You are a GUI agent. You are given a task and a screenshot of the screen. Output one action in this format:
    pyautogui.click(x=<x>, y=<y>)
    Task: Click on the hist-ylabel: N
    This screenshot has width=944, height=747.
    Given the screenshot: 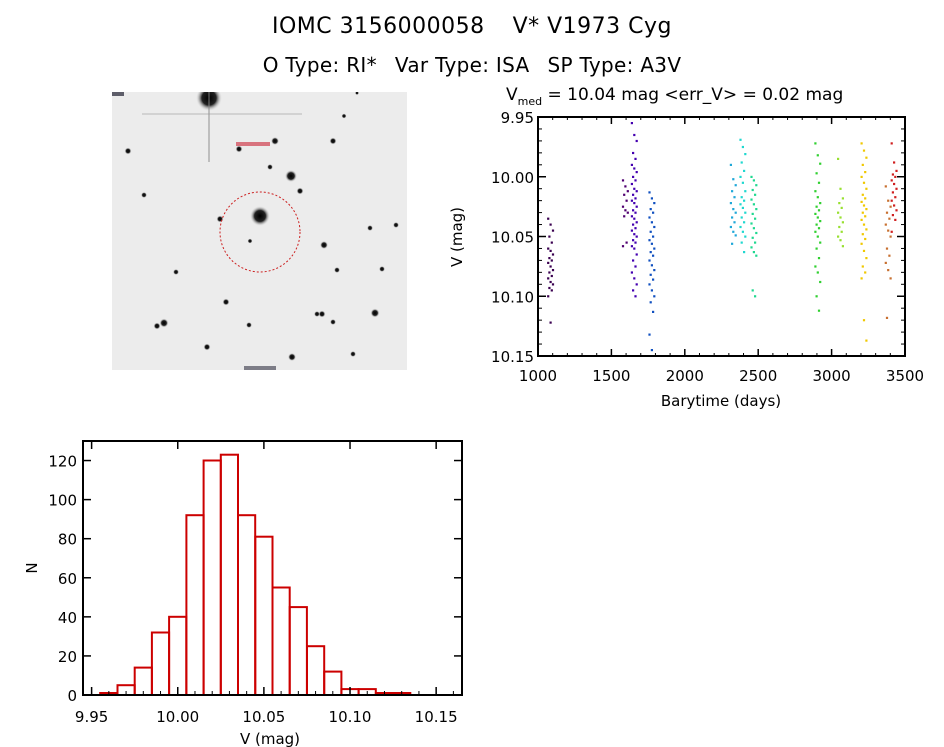 What is the action you would take?
    pyautogui.click(x=32, y=567)
    